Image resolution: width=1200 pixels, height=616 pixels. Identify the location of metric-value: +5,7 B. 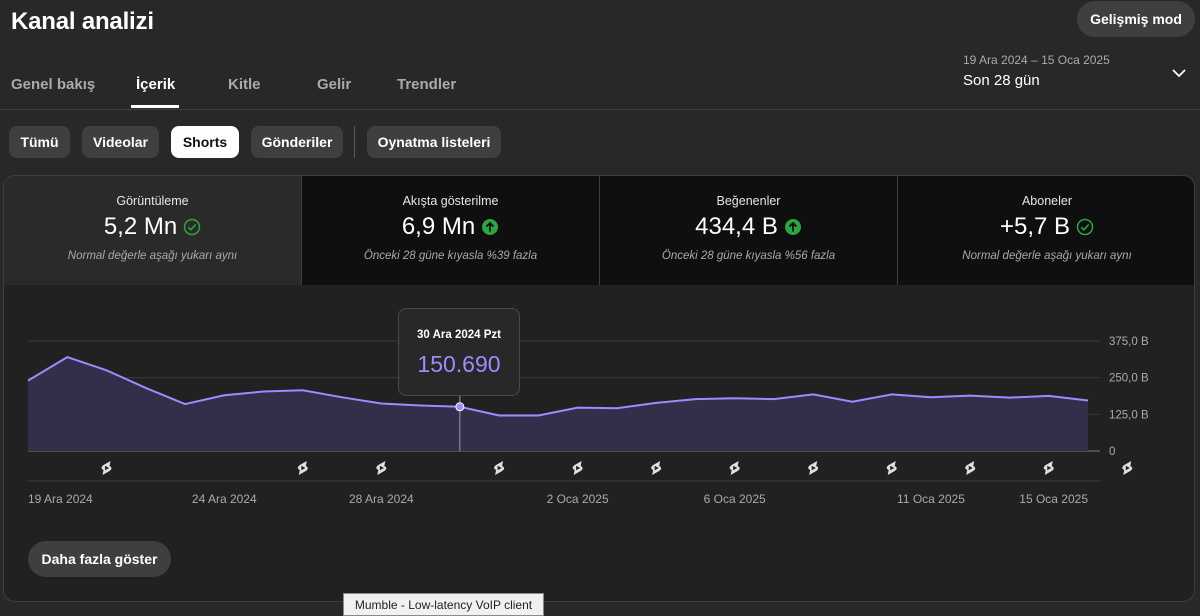
(1035, 226).